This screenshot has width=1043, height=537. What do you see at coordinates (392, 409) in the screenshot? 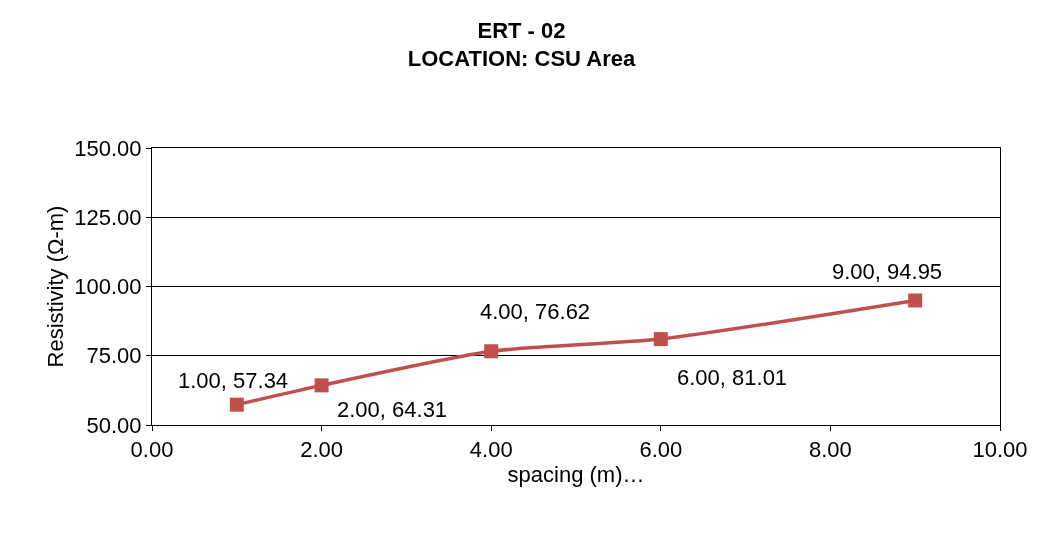
I see `data-label: 2.00, 64.31` at bounding box center [392, 409].